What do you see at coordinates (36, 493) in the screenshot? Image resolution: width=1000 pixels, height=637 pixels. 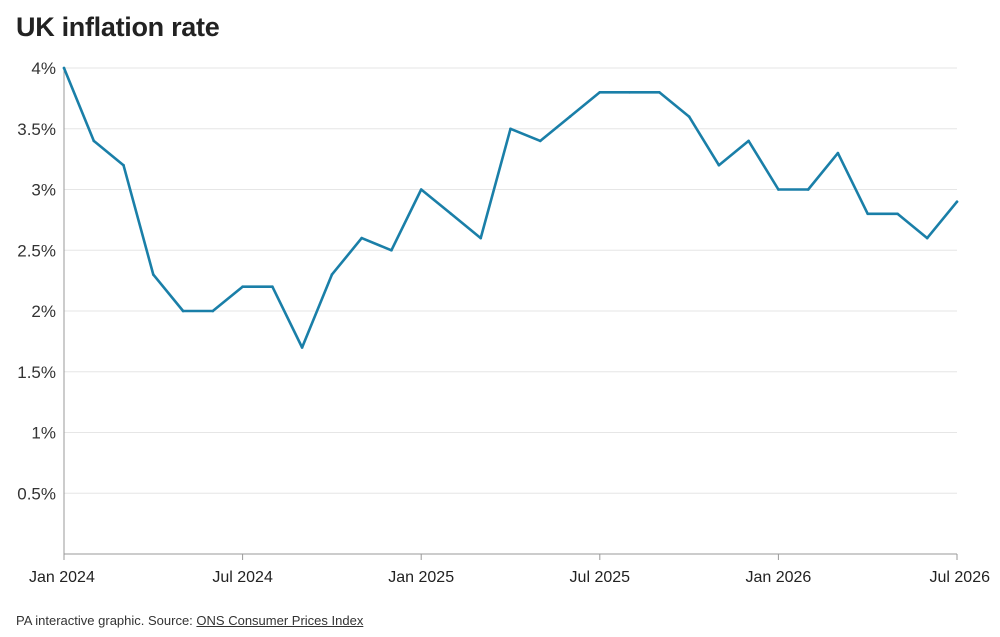 I see `y-tick-label: 0.5%` at bounding box center [36, 493].